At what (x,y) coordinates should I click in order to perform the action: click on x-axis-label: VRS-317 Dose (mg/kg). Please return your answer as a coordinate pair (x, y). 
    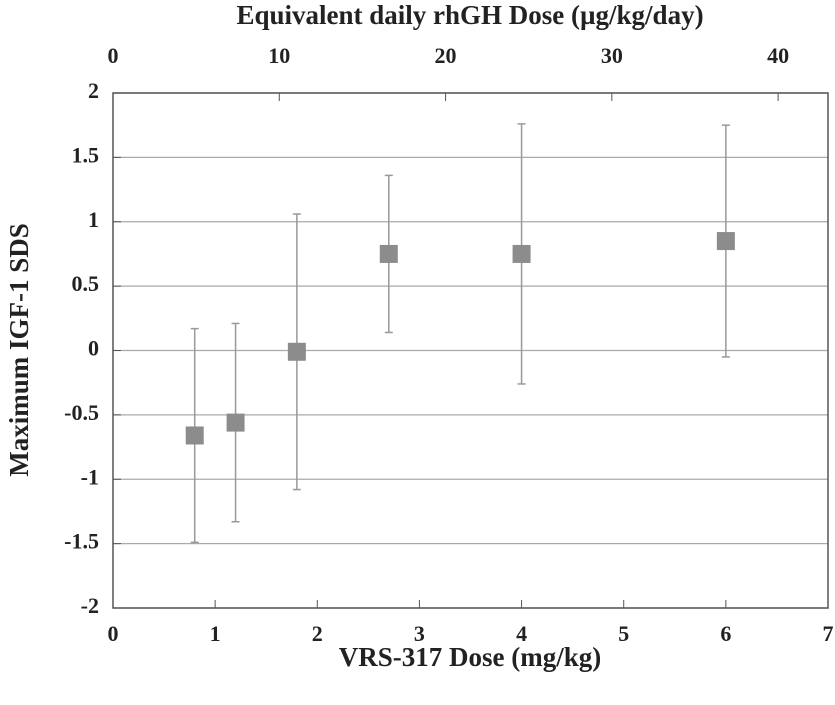
    Looking at the image, I should click on (470, 657).